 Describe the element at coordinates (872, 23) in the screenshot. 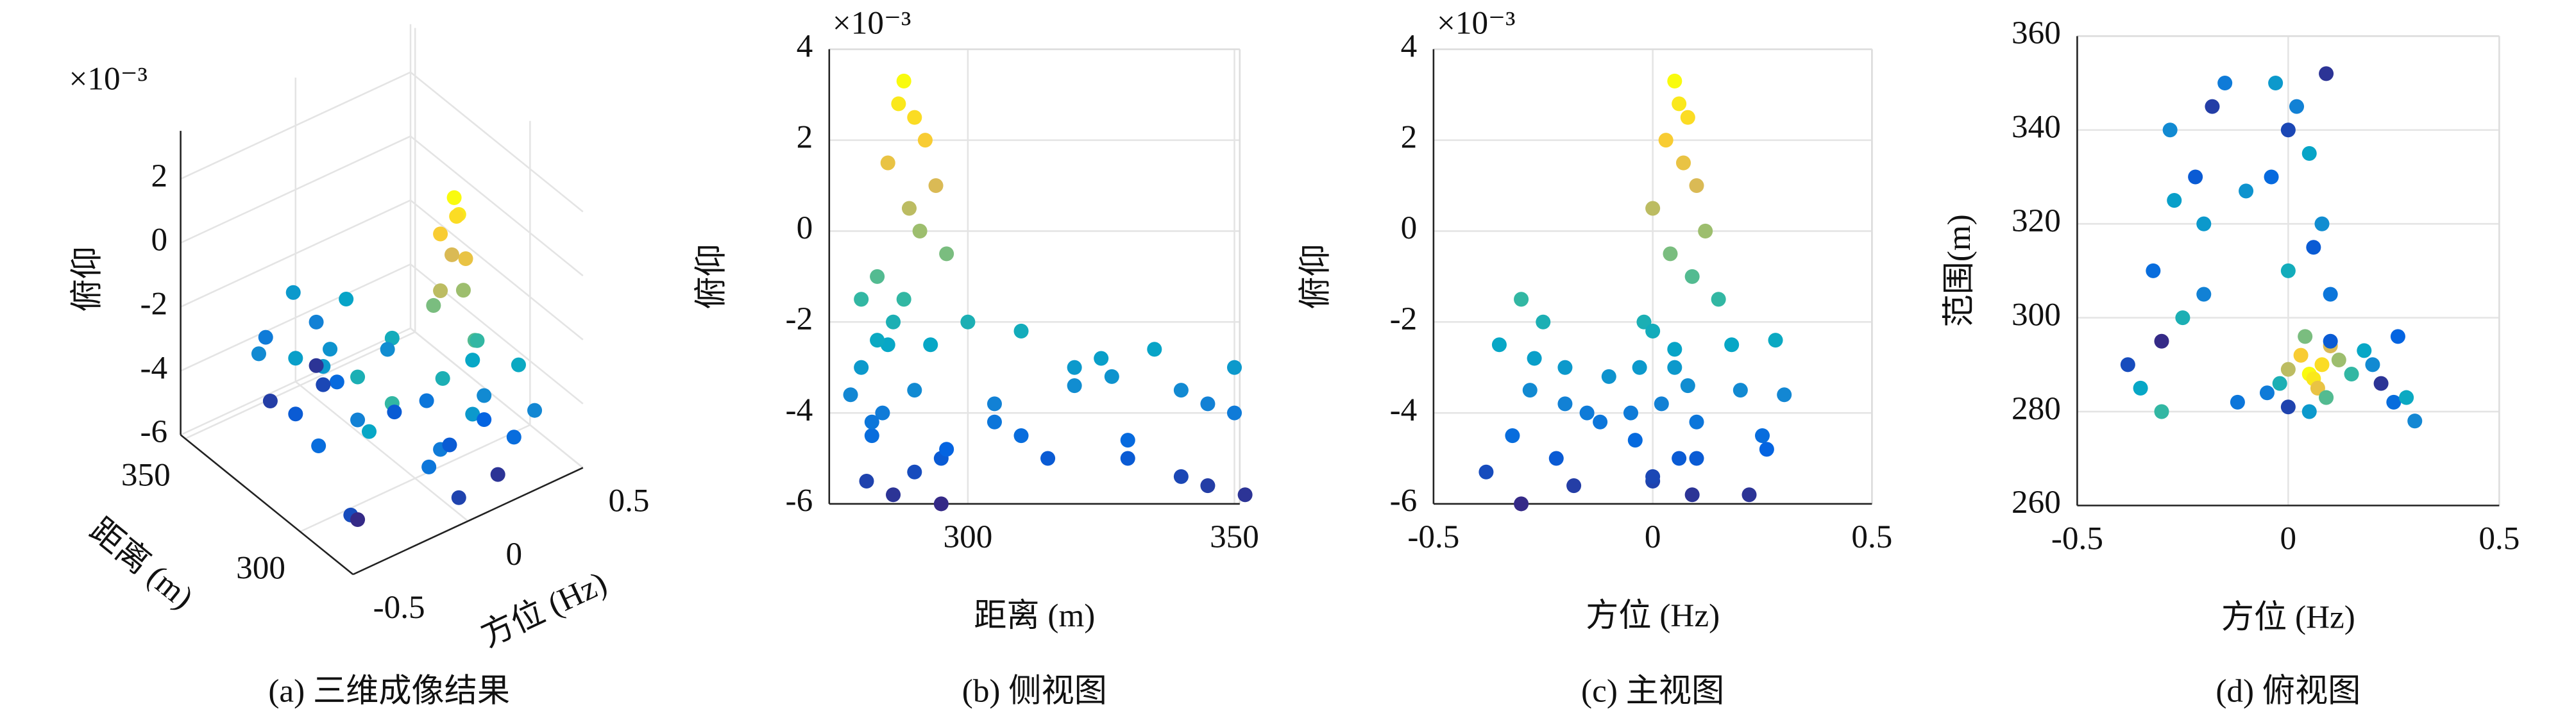

I see `multiplier: ×10⁻³` at that location.